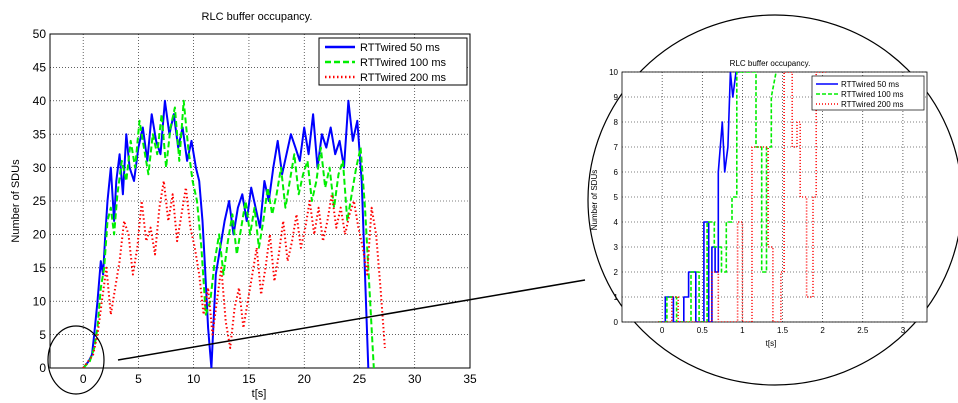  I want to click on inset-y-tick-label: 8, so click(616, 122).